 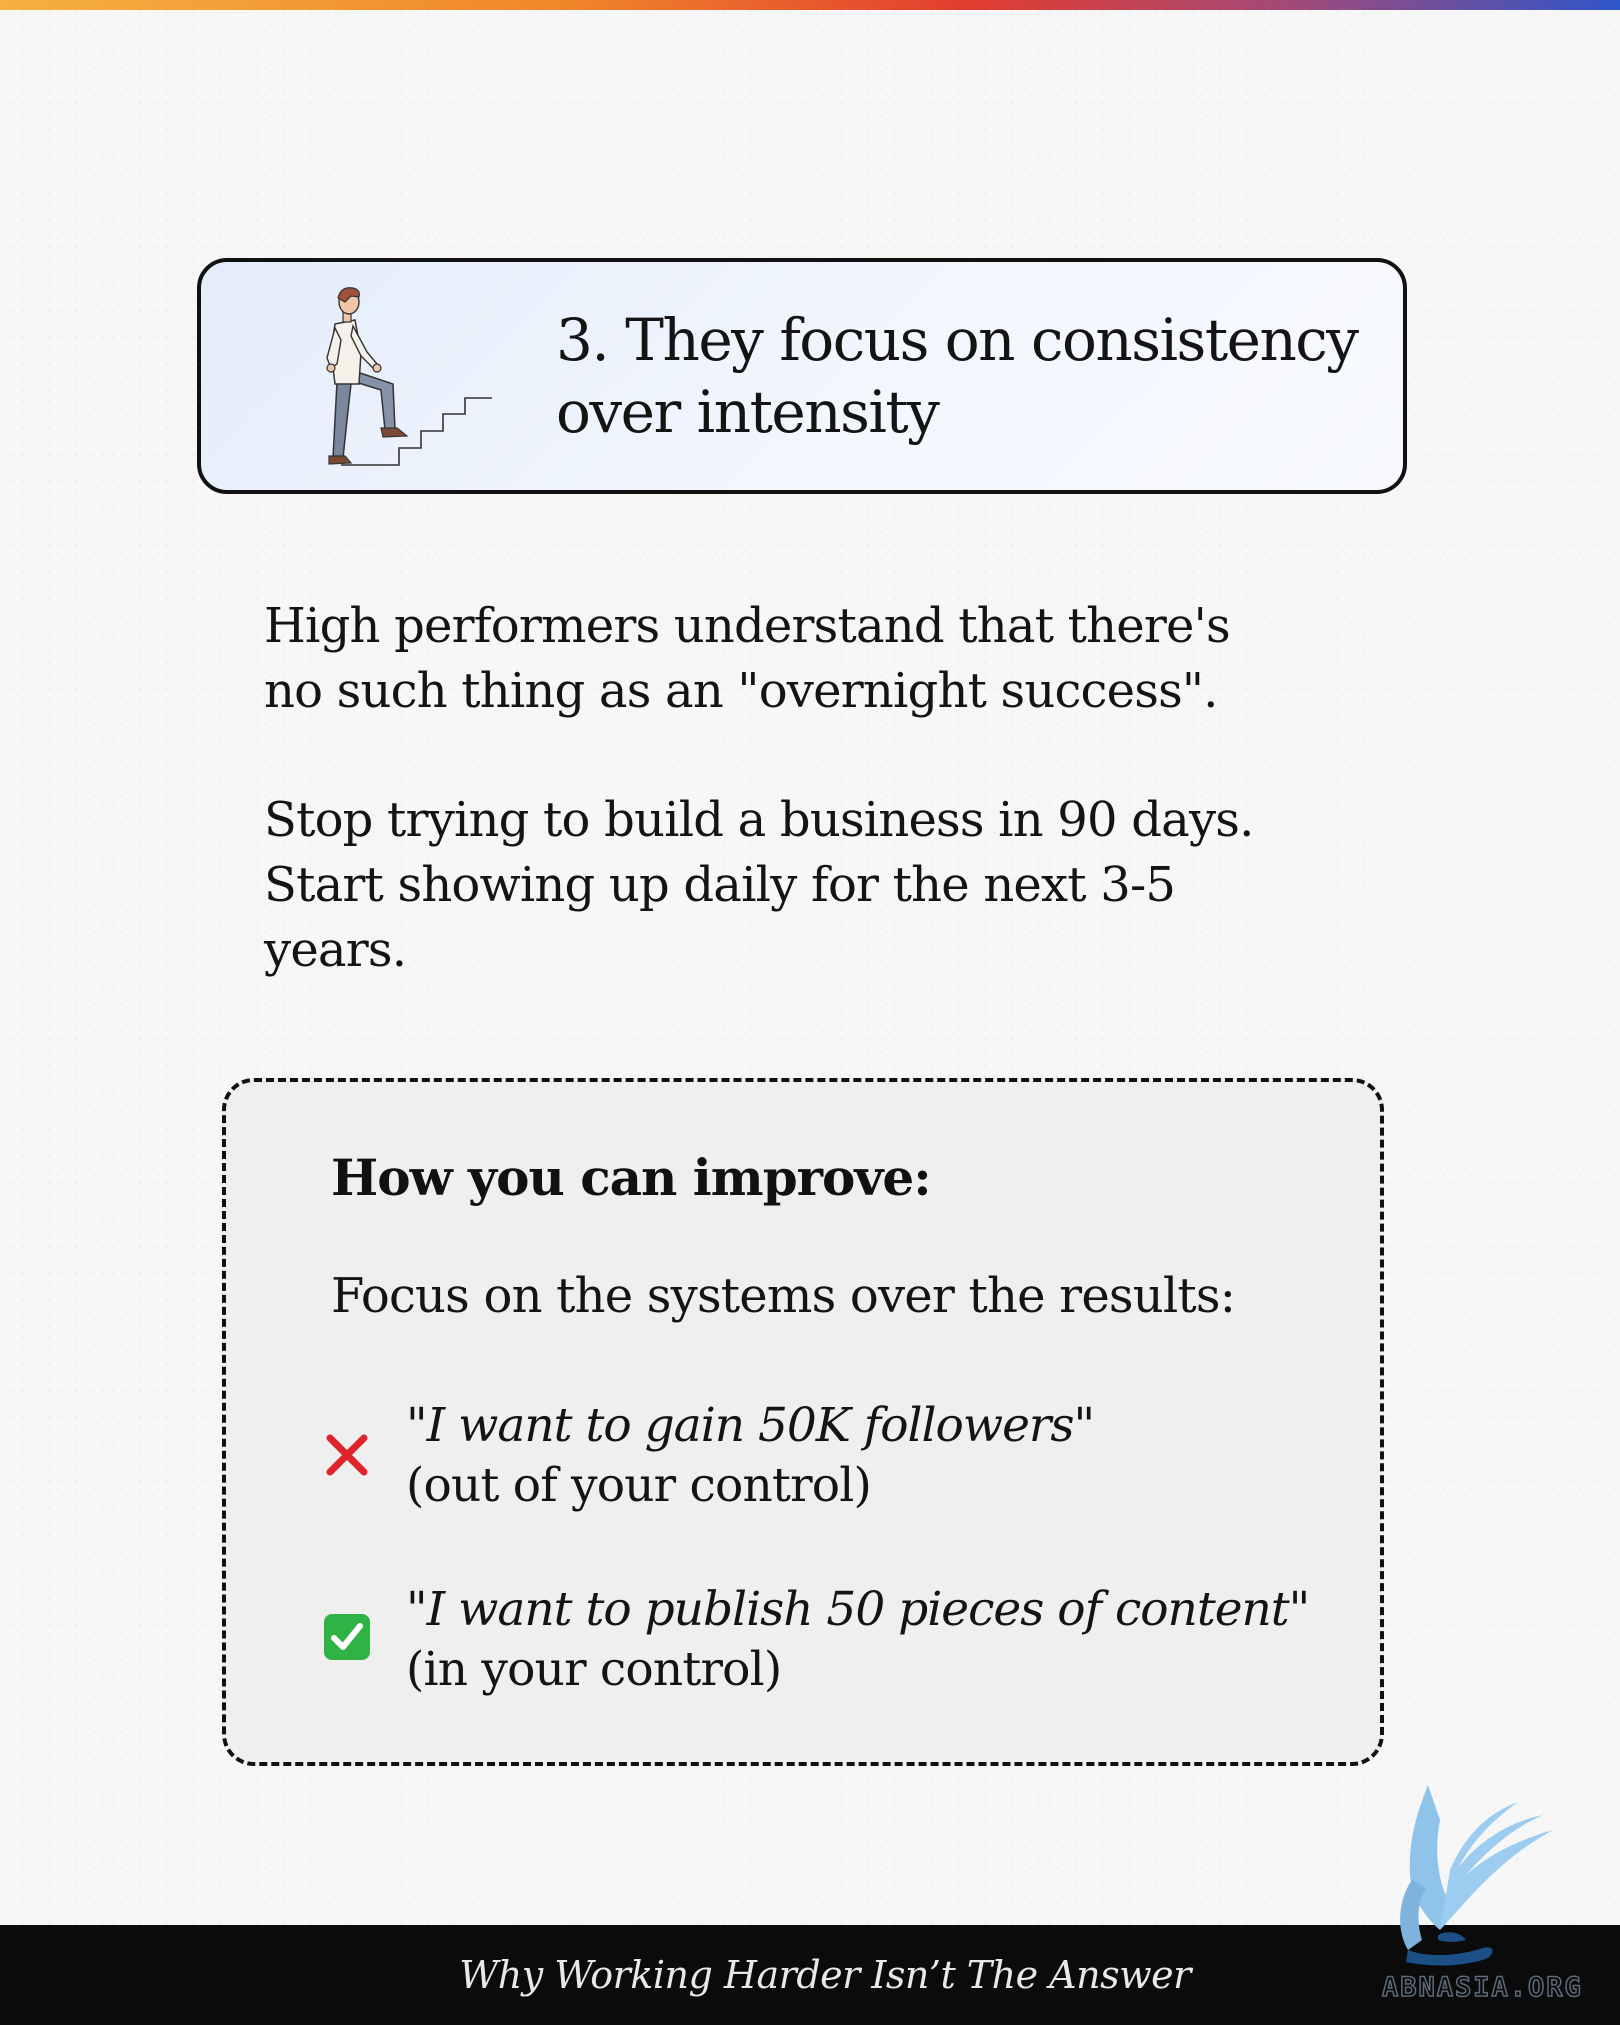 I want to click on footer-caption: Why Working Harder Isn’t The Answer, so click(x=825, y=1975).